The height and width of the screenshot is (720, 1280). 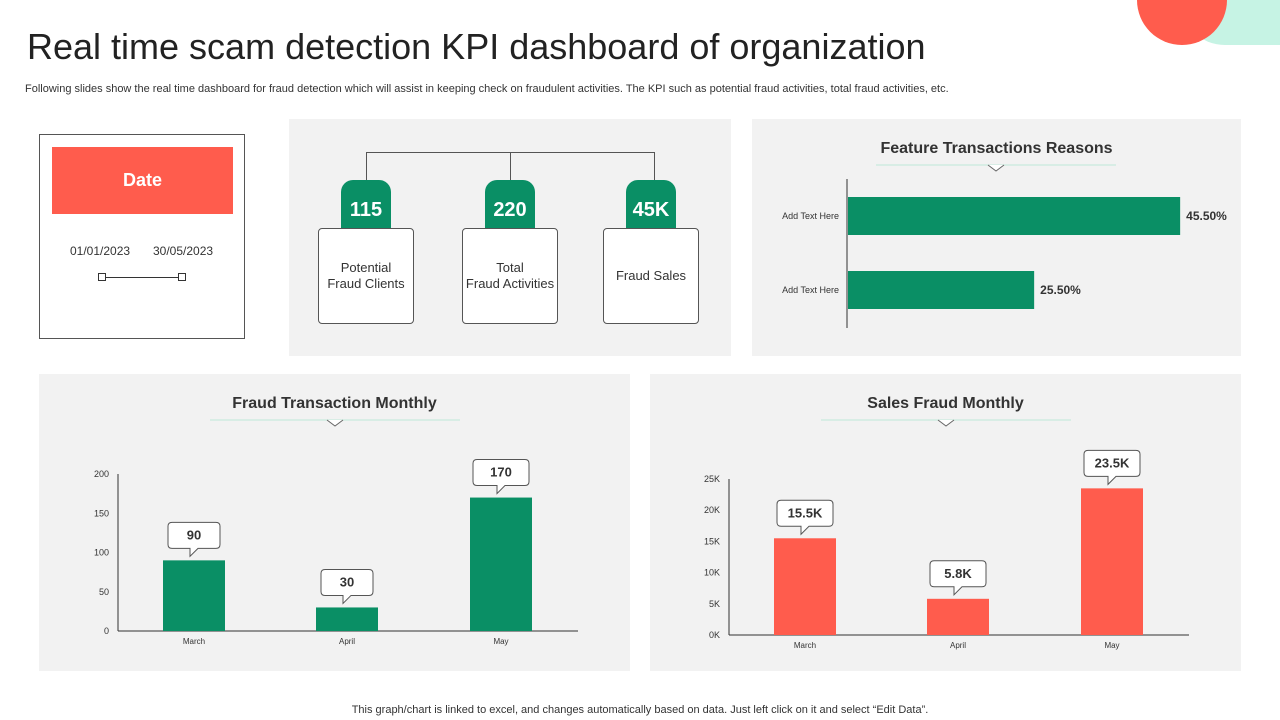 I want to click on y-tick-label: 50, so click(x=104, y=592).